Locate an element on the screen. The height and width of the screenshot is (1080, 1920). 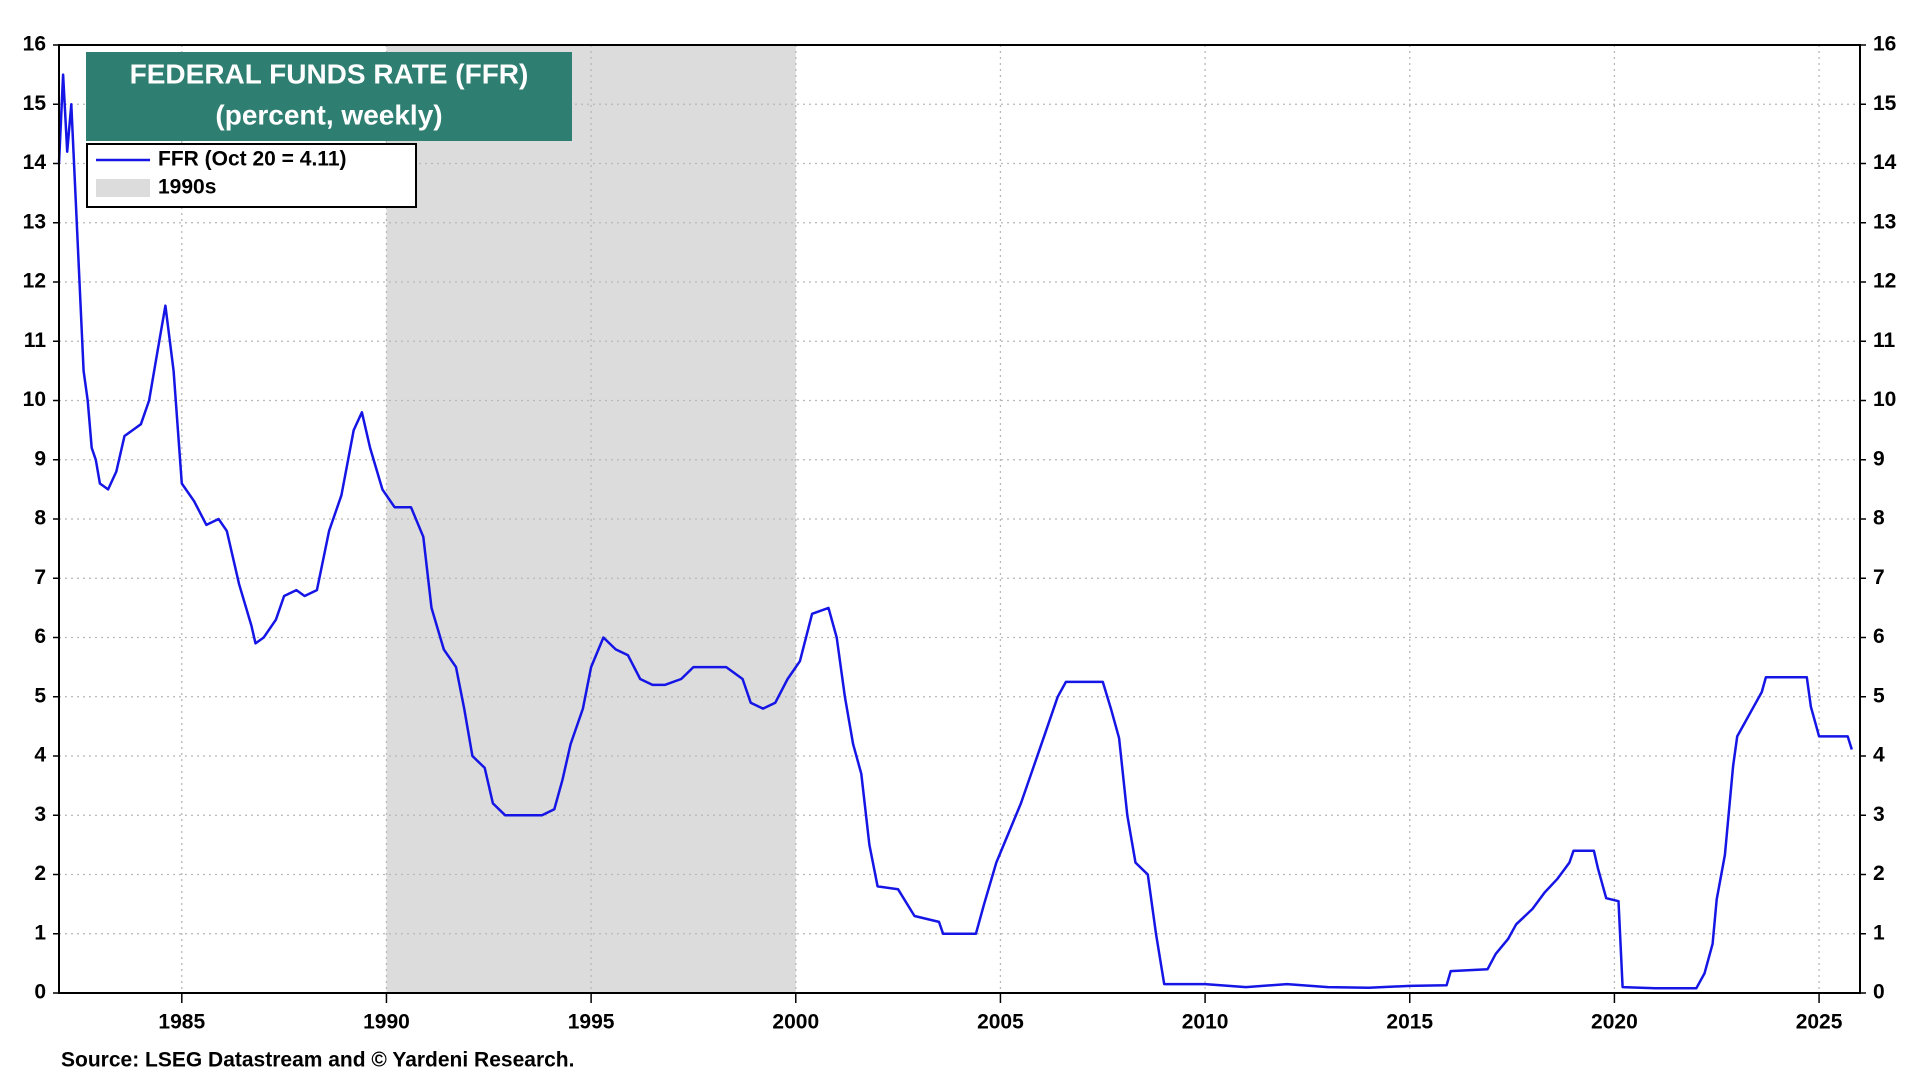
y2-tick-label: 7 is located at coordinates (1879, 577).